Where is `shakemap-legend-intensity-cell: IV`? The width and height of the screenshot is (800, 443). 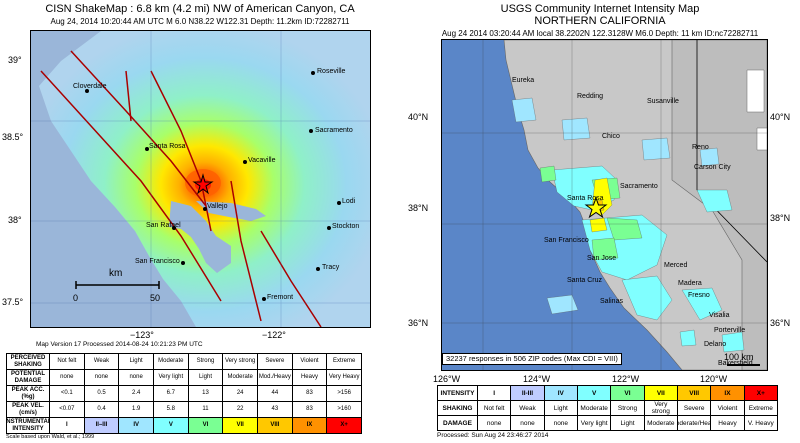 shakemap-legend-intensity-cell: IV is located at coordinates (136, 426).